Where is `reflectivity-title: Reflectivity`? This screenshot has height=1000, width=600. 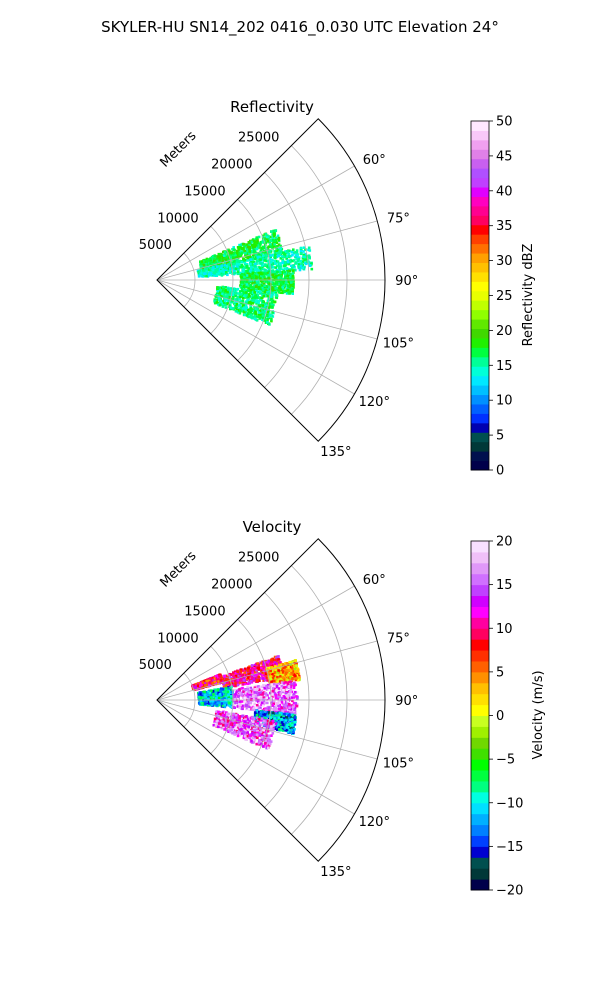
reflectivity-title: Reflectivity is located at coordinates (272, 107).